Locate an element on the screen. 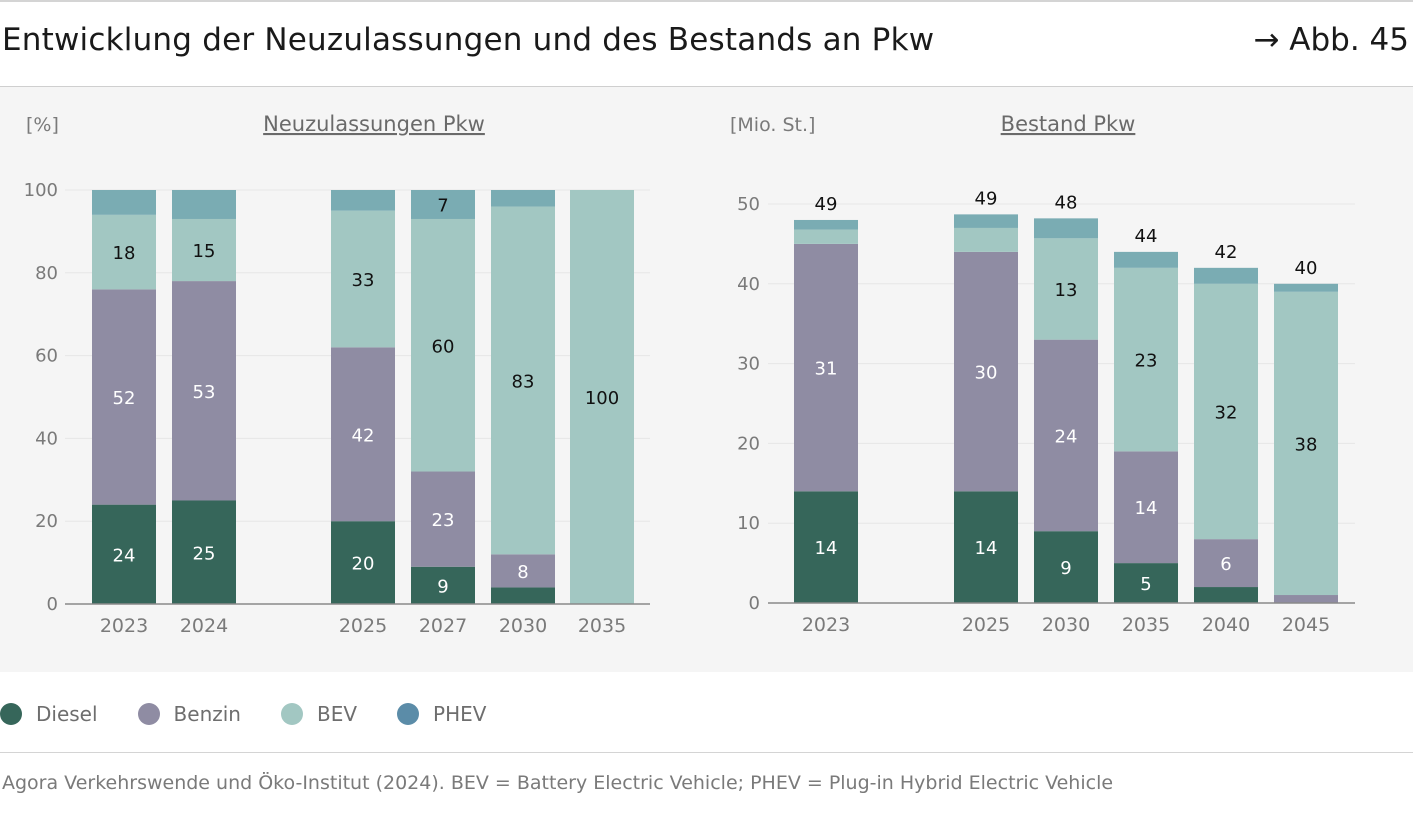  bottom-rule is located at coordinates (706, 752).